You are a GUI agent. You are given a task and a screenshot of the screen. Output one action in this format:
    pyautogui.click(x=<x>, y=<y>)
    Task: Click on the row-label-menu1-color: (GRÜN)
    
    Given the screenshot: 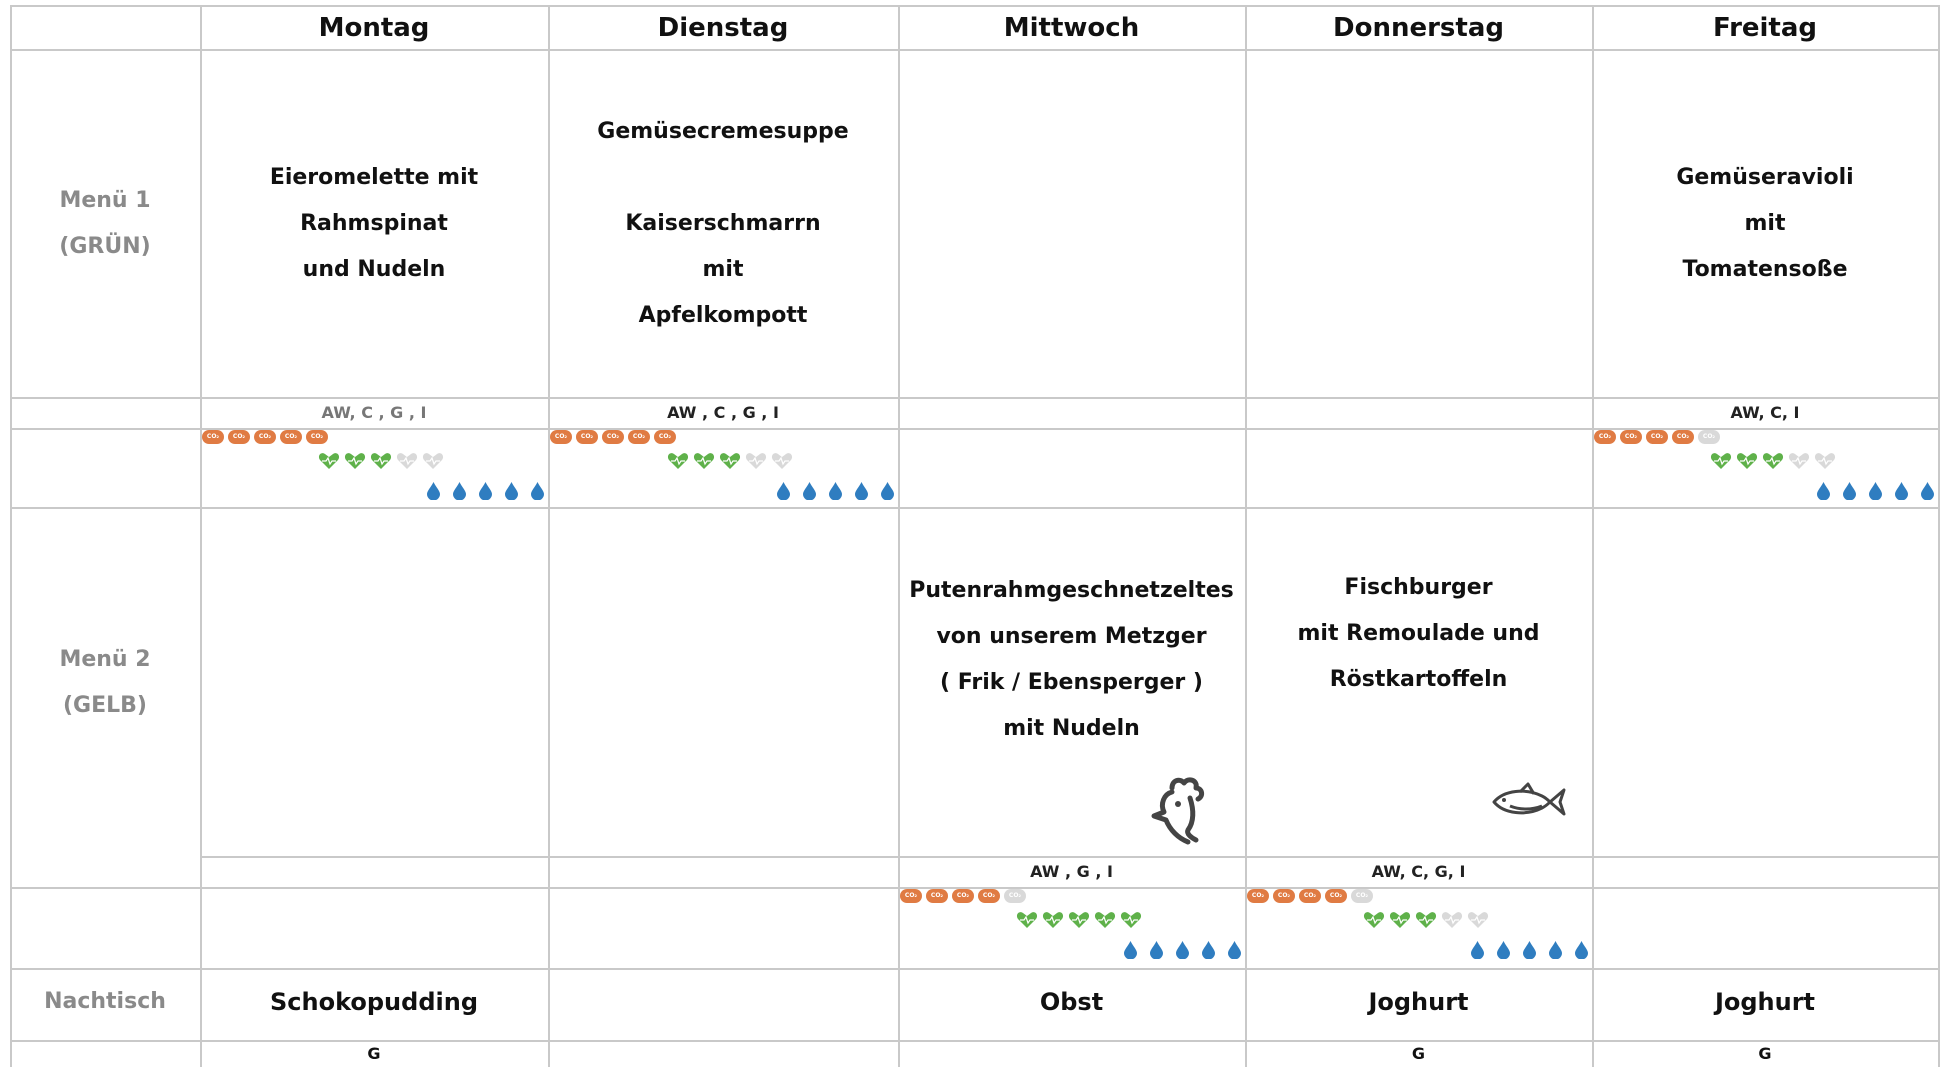 What is the action you would take?
    pyautogui.click(x=105, y=246)
    